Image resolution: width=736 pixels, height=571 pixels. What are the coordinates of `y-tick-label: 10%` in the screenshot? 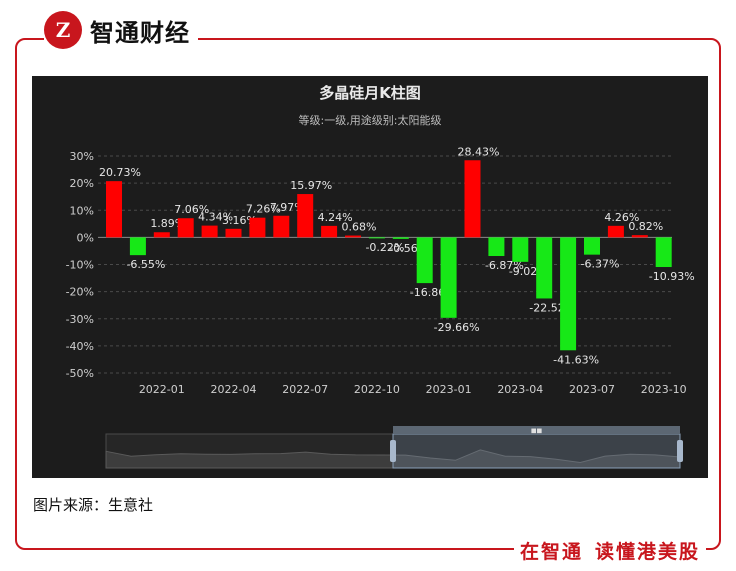 It's located at (82, 210).